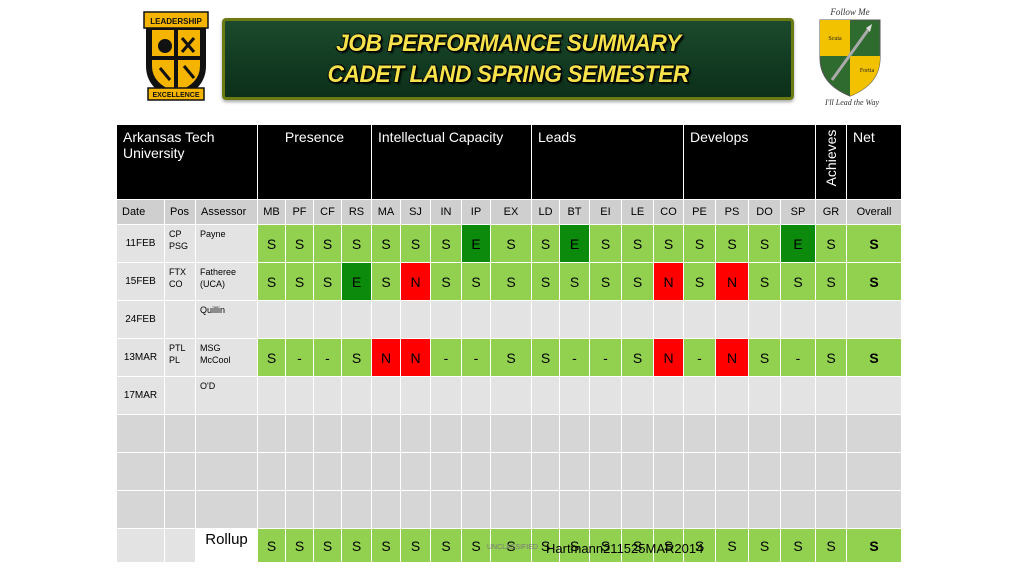  What do you see at coordinates (140, 395) in the screenshot?
I see `date-cell: 17MAR` at bounding box center [140, 395].